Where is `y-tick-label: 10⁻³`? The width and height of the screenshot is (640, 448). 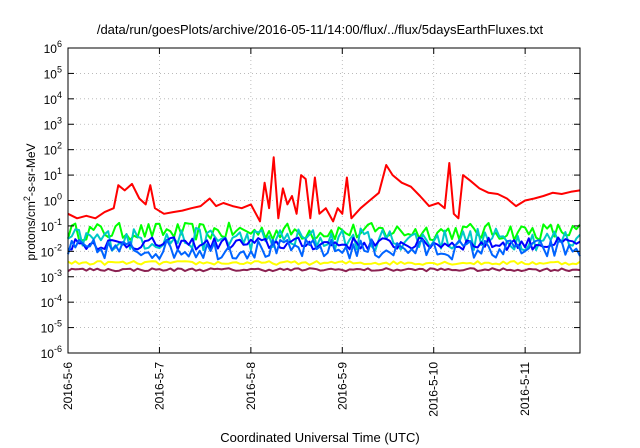
y-tick-label: 10⁻³ is located at coordinates (51, 276).